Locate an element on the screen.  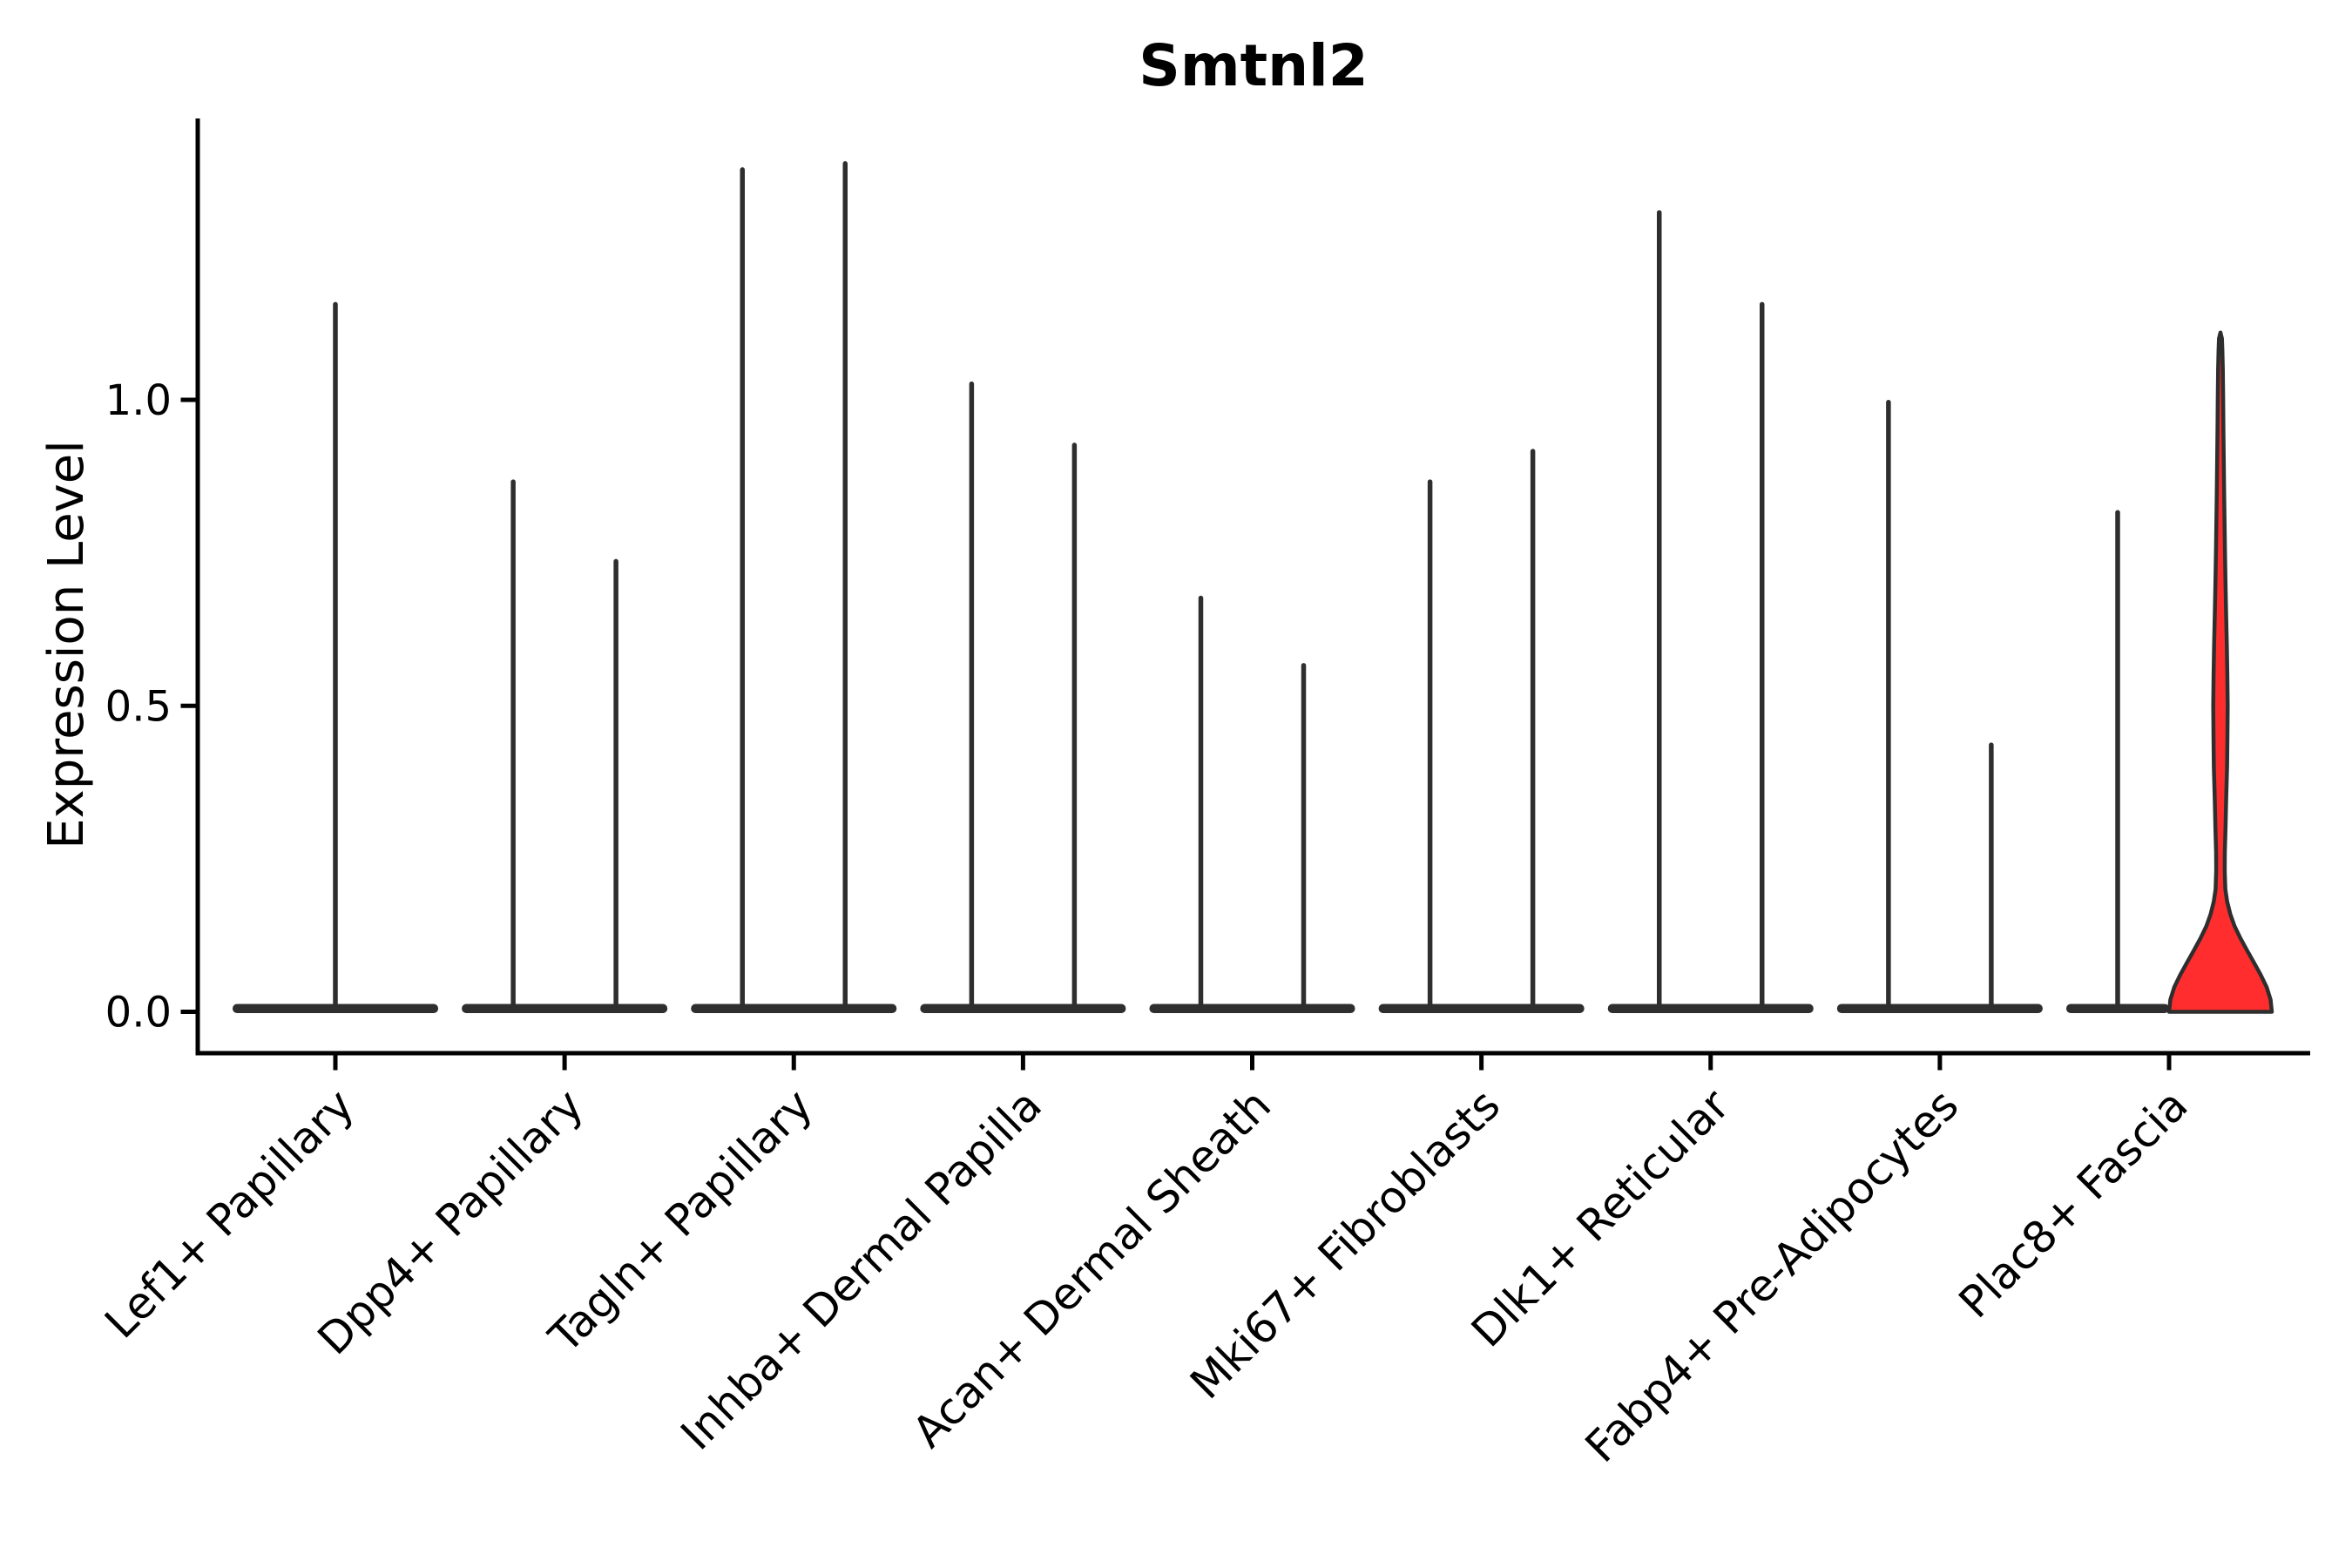
x-category-label: Lef1+ Papillary is located at coordinates (229, 1213).